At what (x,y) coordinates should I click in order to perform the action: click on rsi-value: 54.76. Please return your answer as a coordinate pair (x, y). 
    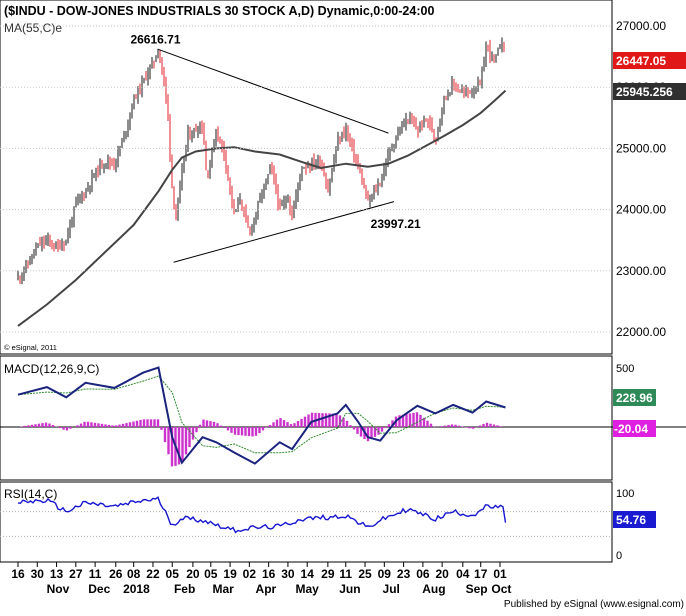
    Looking at the image, I should click on (631, 520).